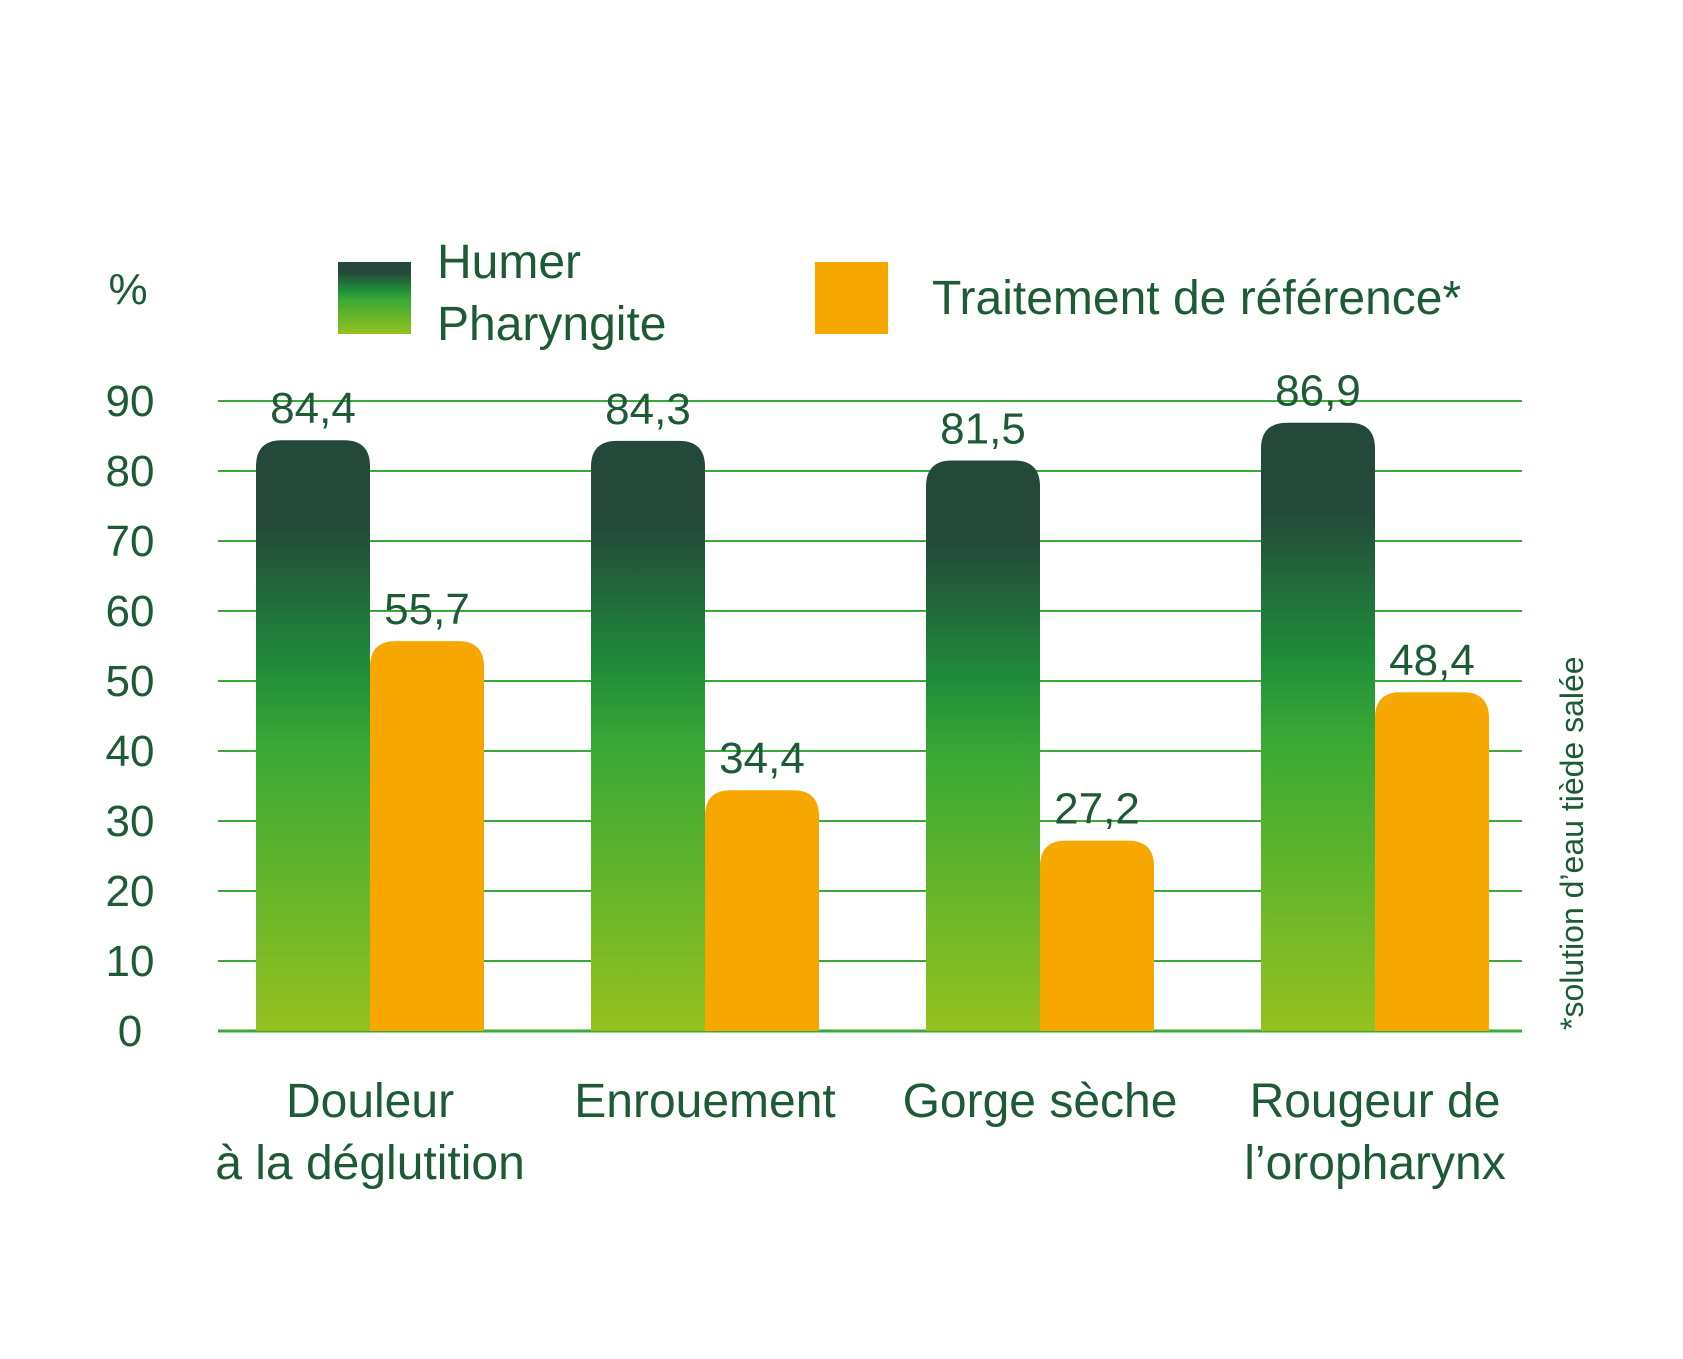 This screenshot has height=1359, width=1683. Describe the element at coordinates (427, 609) in the screenshot. I see `data-label-reference: 55,7` at that location.